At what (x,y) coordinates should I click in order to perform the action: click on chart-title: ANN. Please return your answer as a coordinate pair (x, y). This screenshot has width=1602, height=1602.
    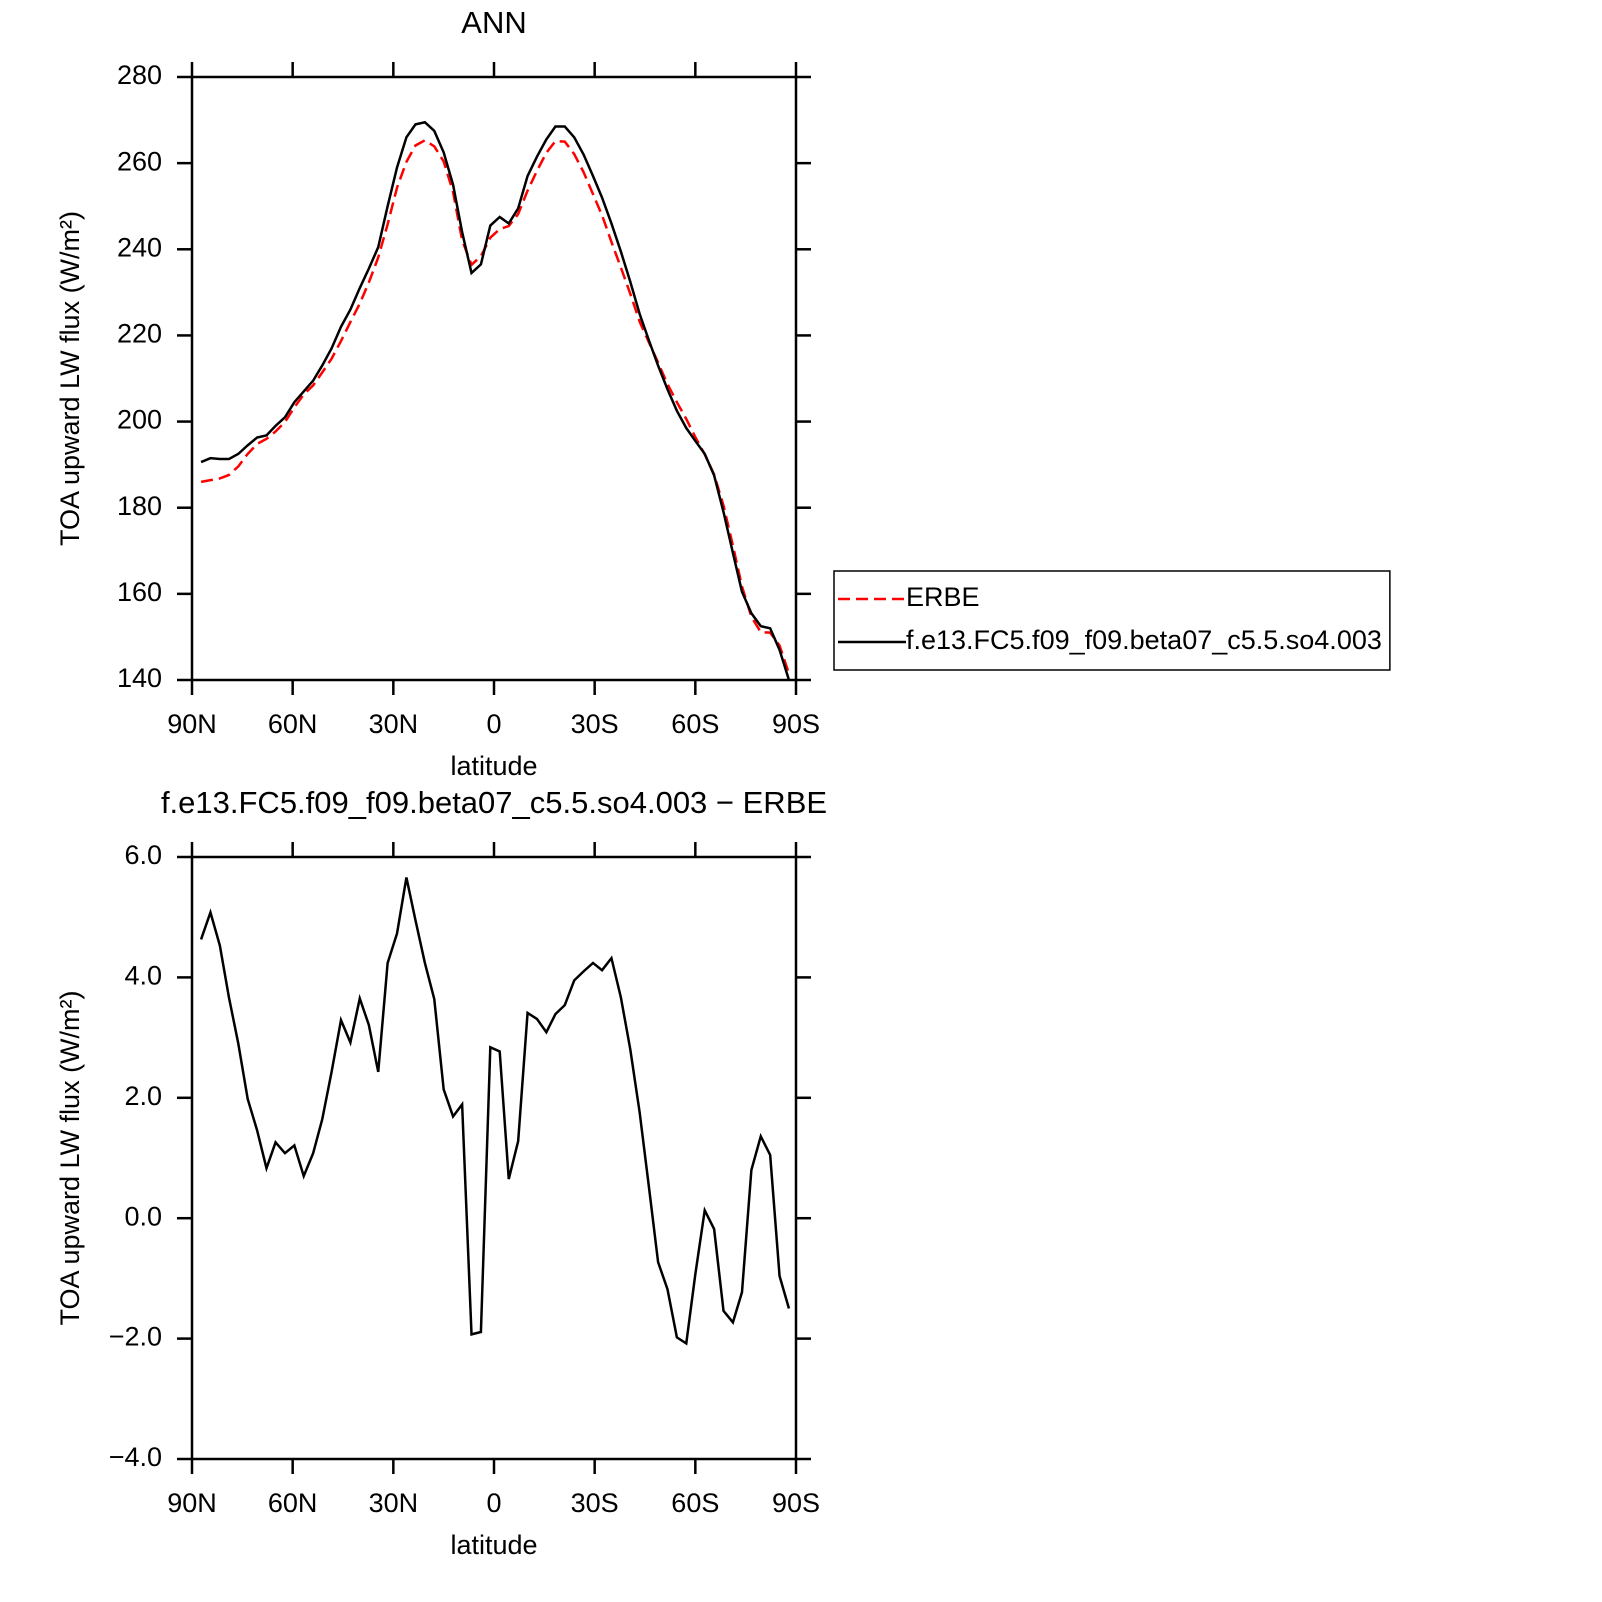
    Looking at the image, I should click on (493, 22).